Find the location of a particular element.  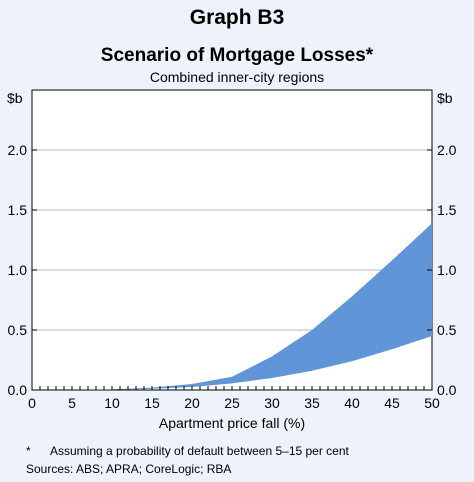

y-axis-unit-left: $b is located at coordinates (15, 98).